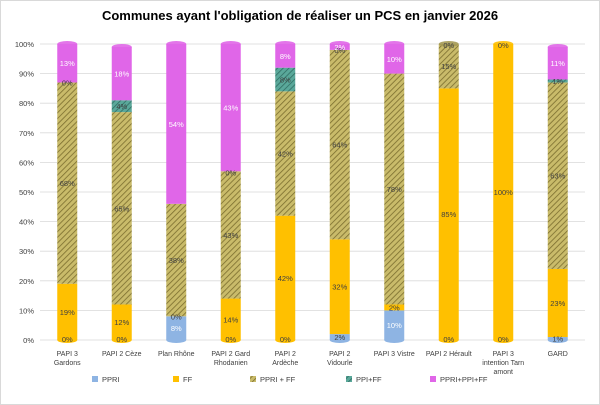 This screenshot has height=405, width=600. I want to click on x-tick-label: PAPI 2 Hérault, so click(449, 354).